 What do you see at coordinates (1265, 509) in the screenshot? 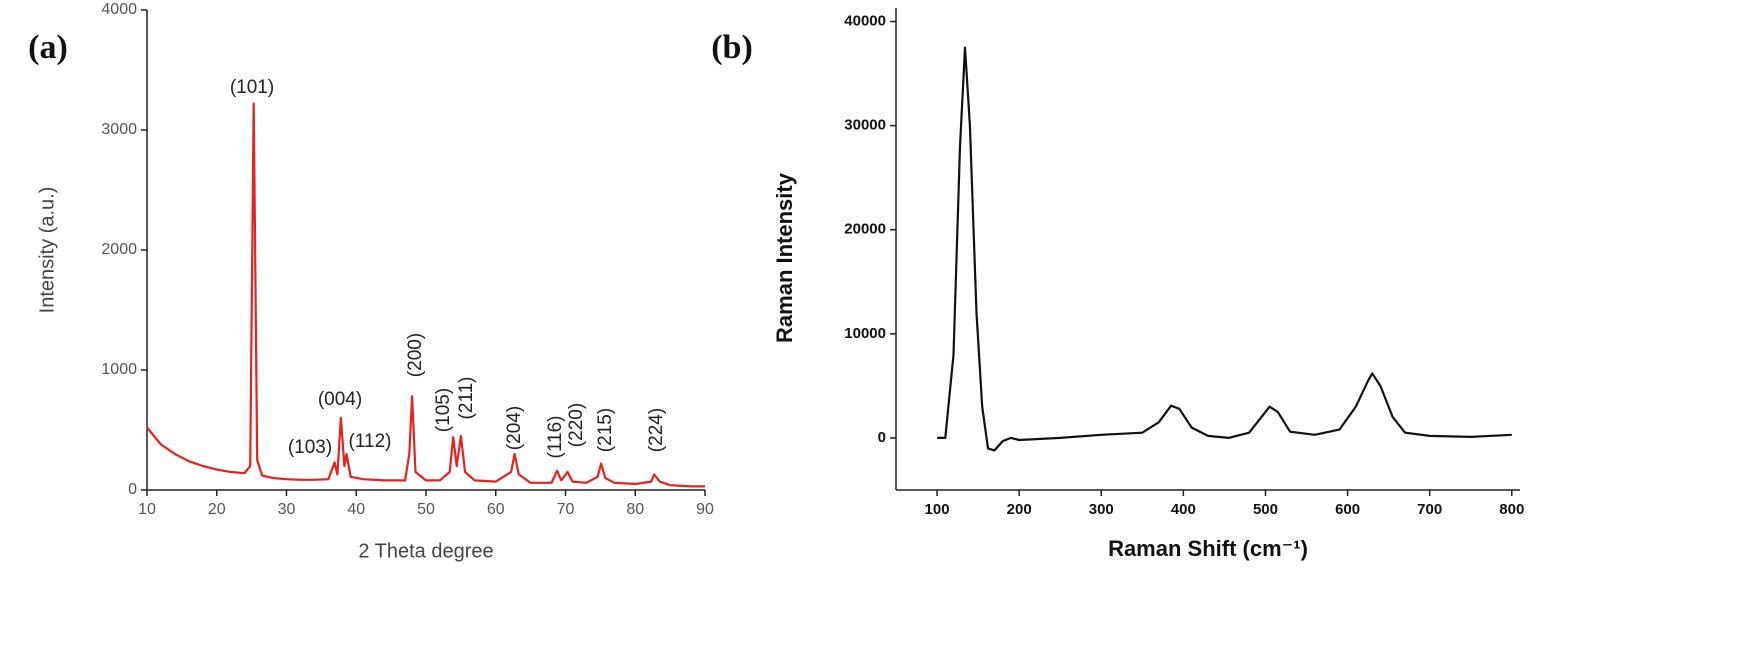
I see `x-tick-label: 500` at bounding box center [1265, 509].